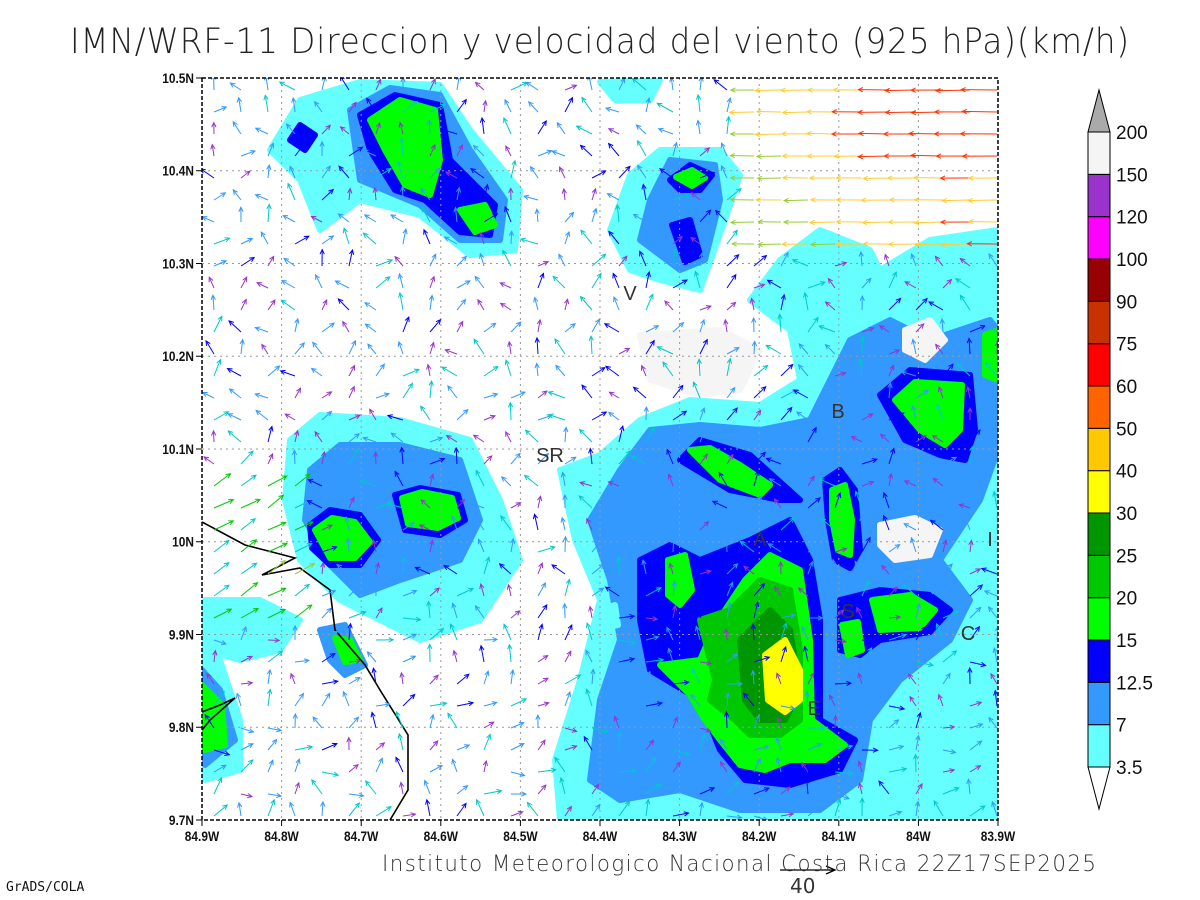 The height and width of the screenshot is (900, 1200). I want to click on colorbar-under-arrow, so click(1099, 788).